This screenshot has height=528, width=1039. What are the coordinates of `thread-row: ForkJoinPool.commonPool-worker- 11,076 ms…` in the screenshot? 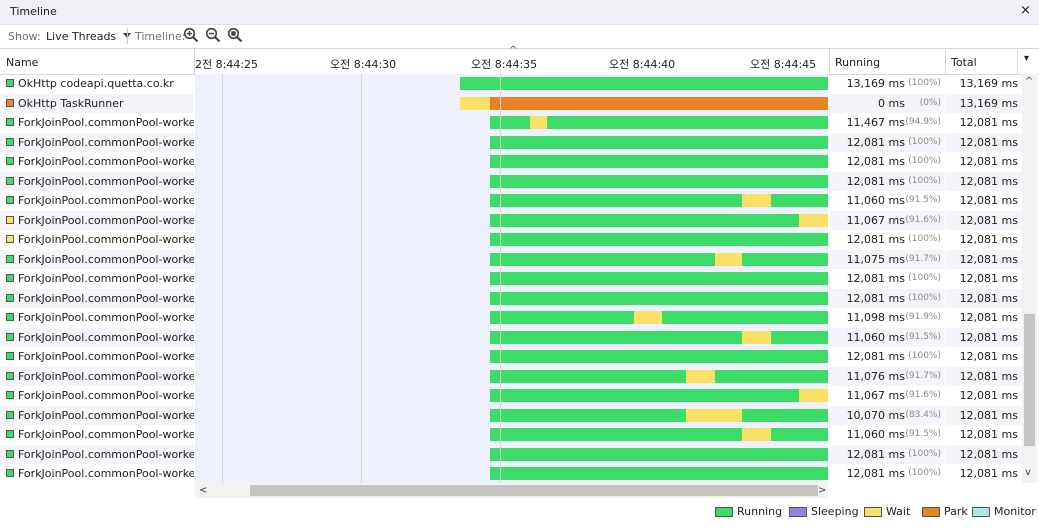 It's located at (511, 376).